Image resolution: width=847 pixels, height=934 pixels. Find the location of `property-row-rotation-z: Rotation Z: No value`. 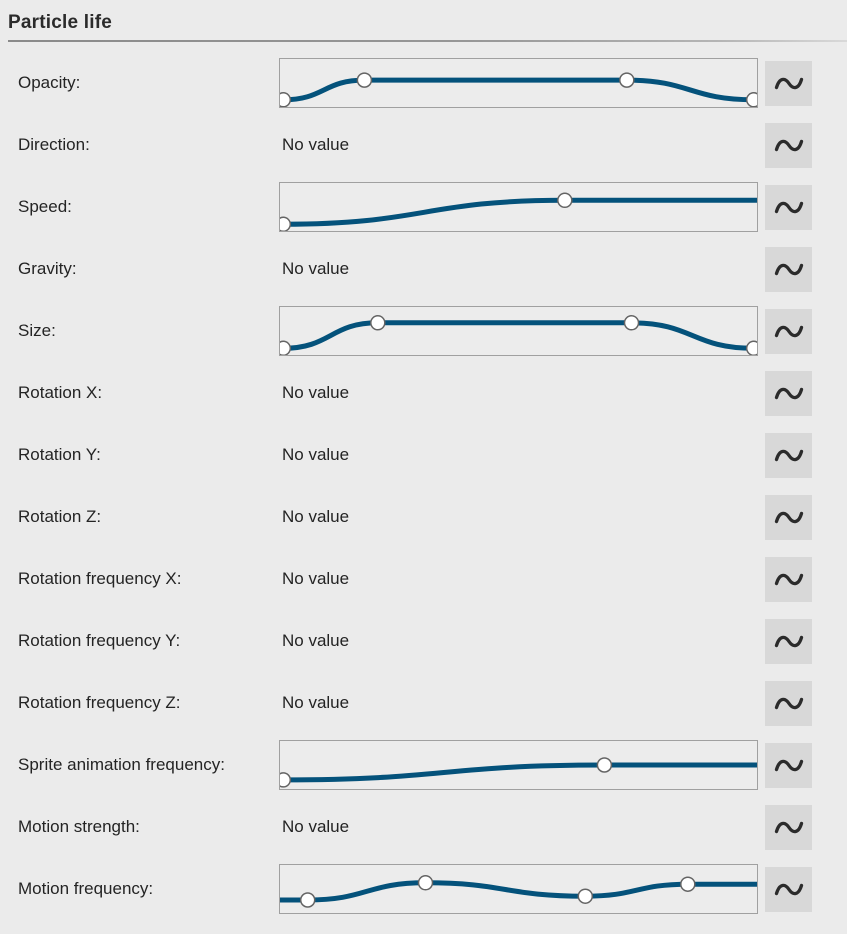

property-row-rotation-z: Rotation Z: No value is located at coordinates (423, 517).